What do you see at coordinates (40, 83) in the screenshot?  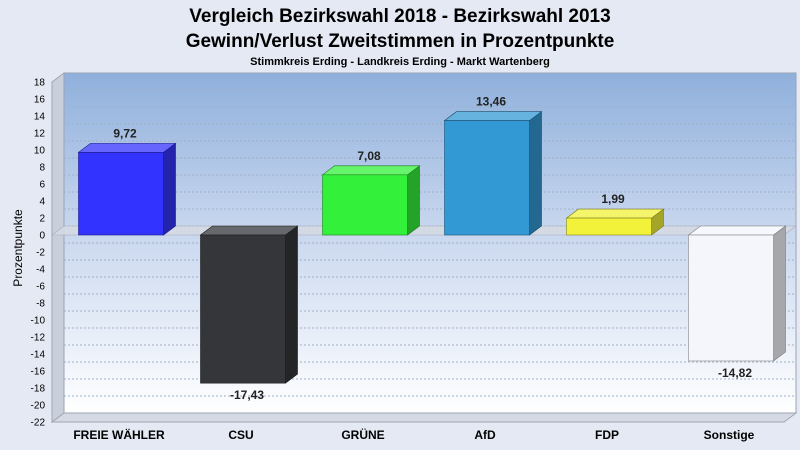 I see `y-tick-label: 18` at bounding box center [40, 83].